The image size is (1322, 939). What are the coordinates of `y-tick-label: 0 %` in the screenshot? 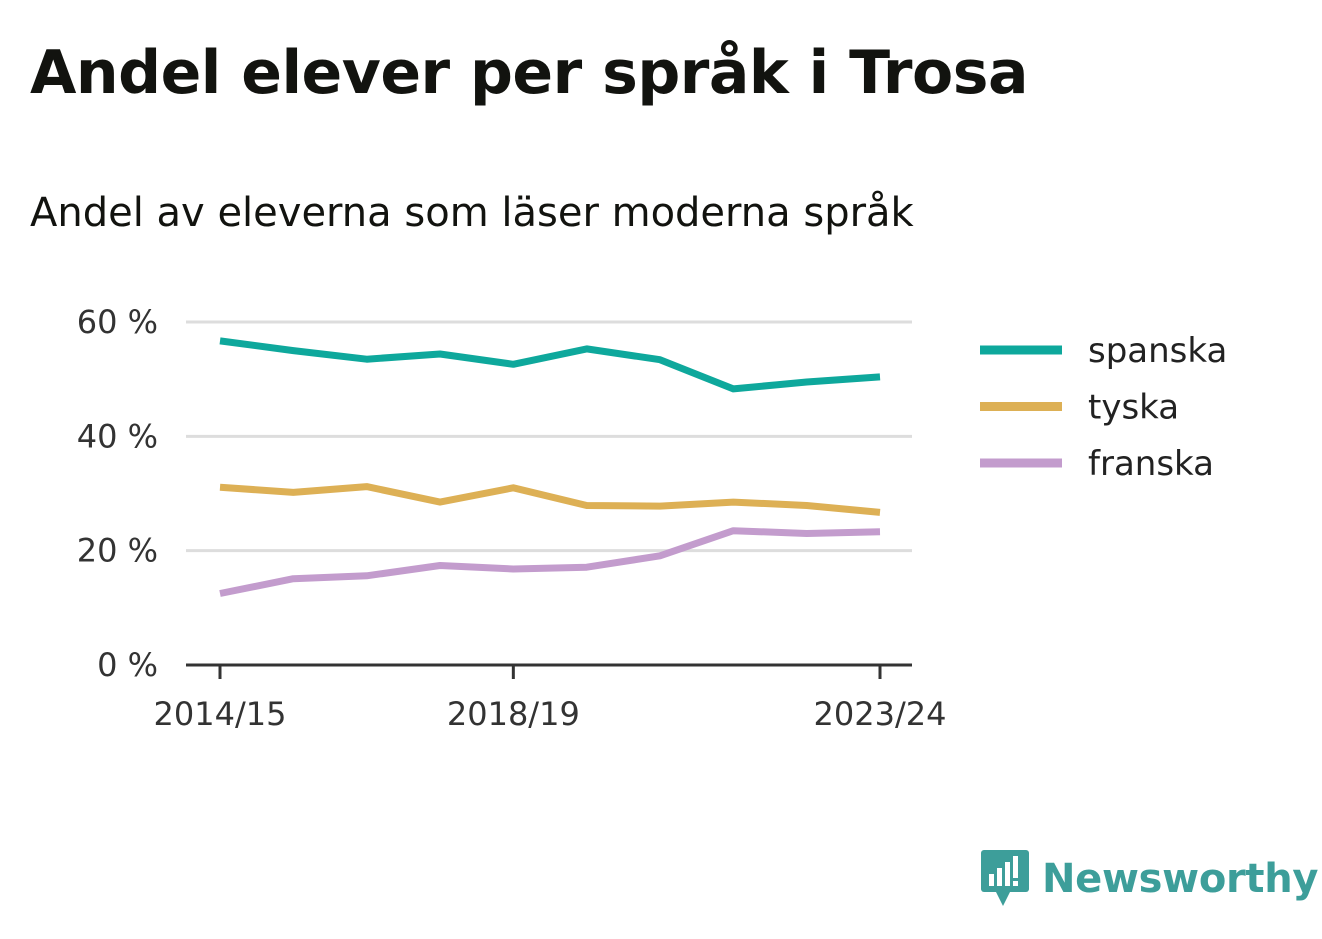 It's located at (127, 665).